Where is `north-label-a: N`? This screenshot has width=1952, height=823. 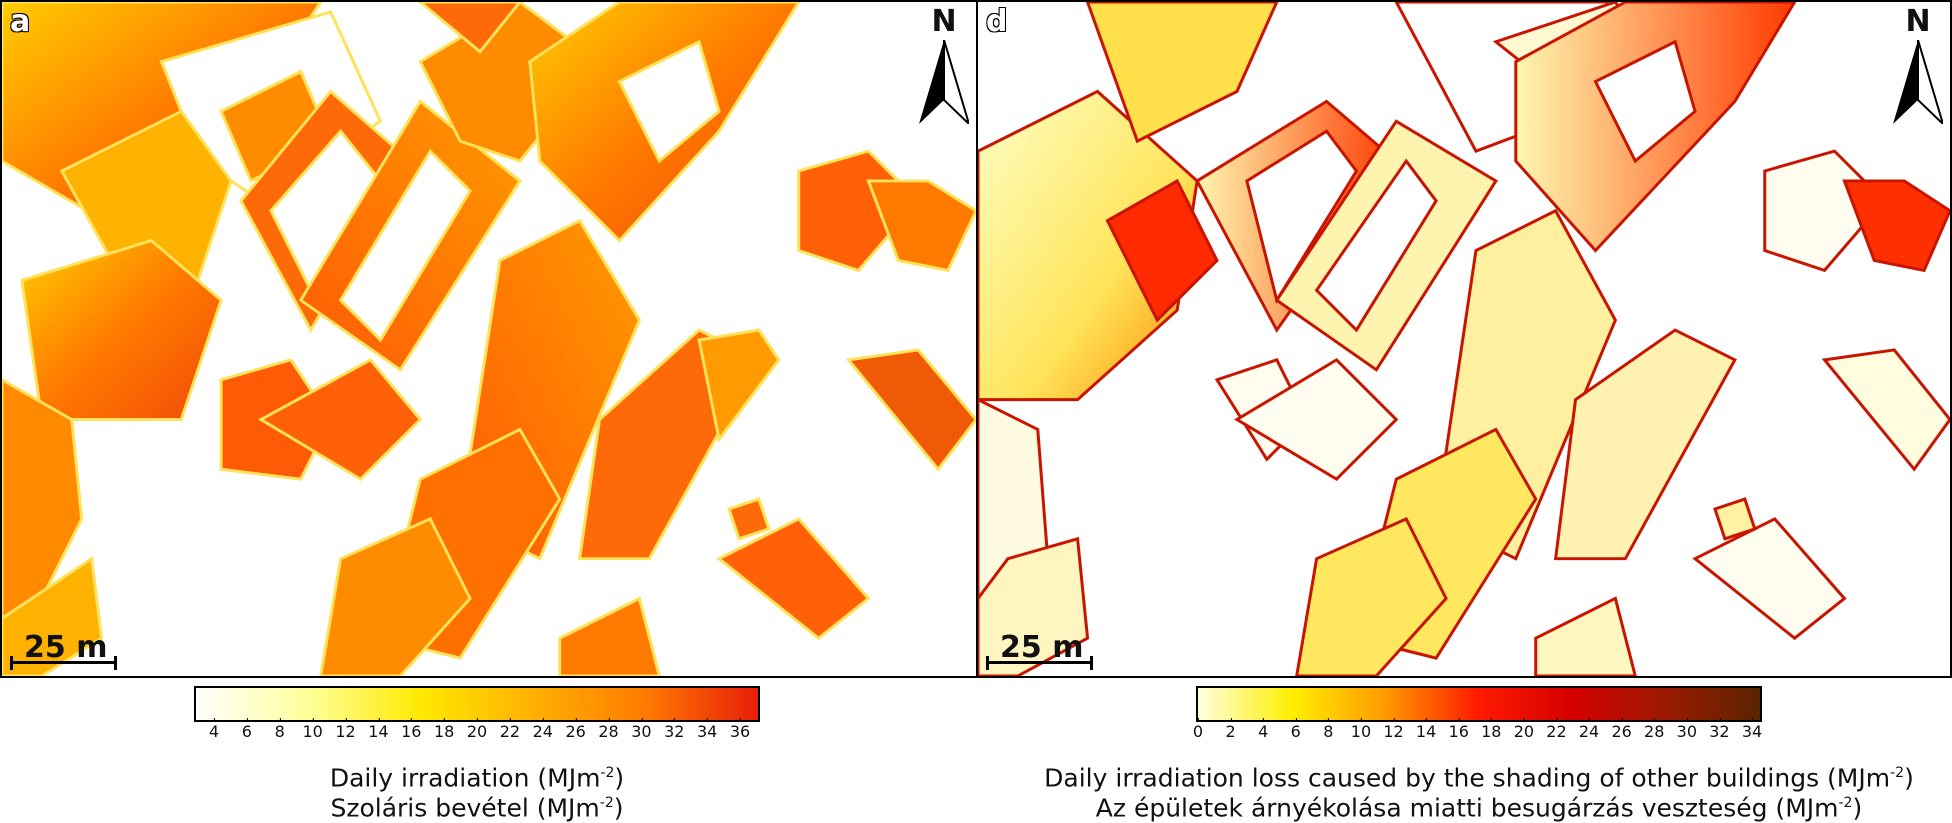 north-label-a: N is located at coordinates (944, 21).